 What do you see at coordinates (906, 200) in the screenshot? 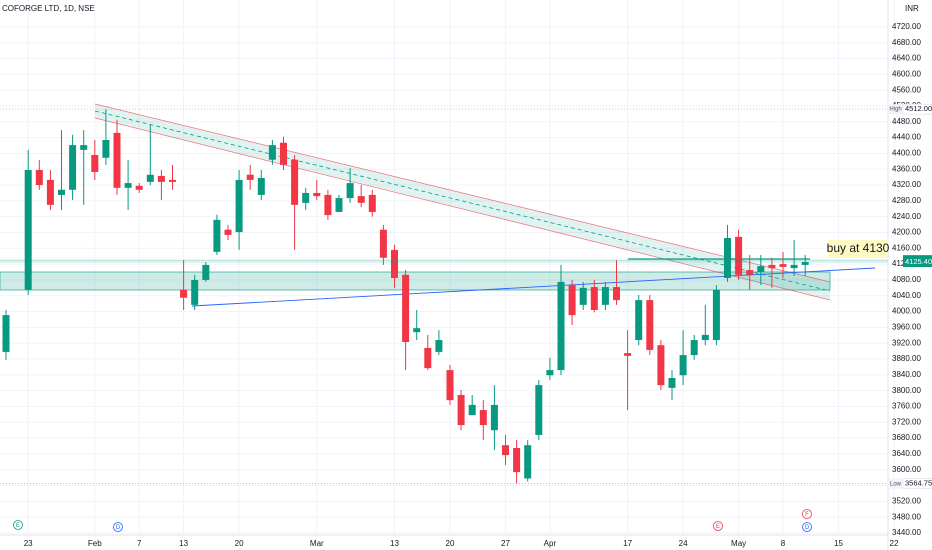
I see `y-tick-label: 4280.00` at bounding box center [906, 200].